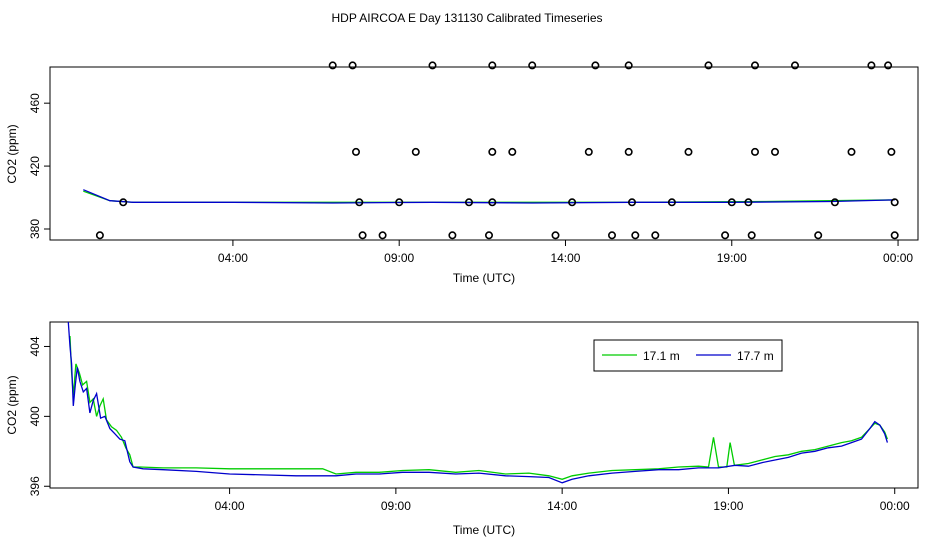 Image resolution: width=936 pixels, height=540 pixels. Describe the element at coordinates (35, 346) in the screenshot. I see `y-tick-label: 404` at that location.